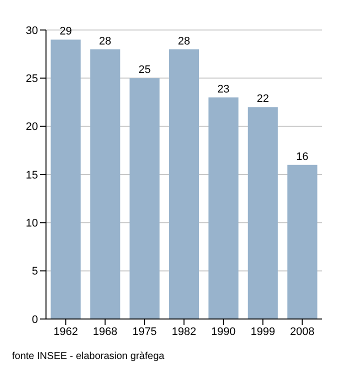  What do you see at coordinates (65, 332) in the screenshot?
I see `x-tick-label: 1962` at bounding box center [65, 332].